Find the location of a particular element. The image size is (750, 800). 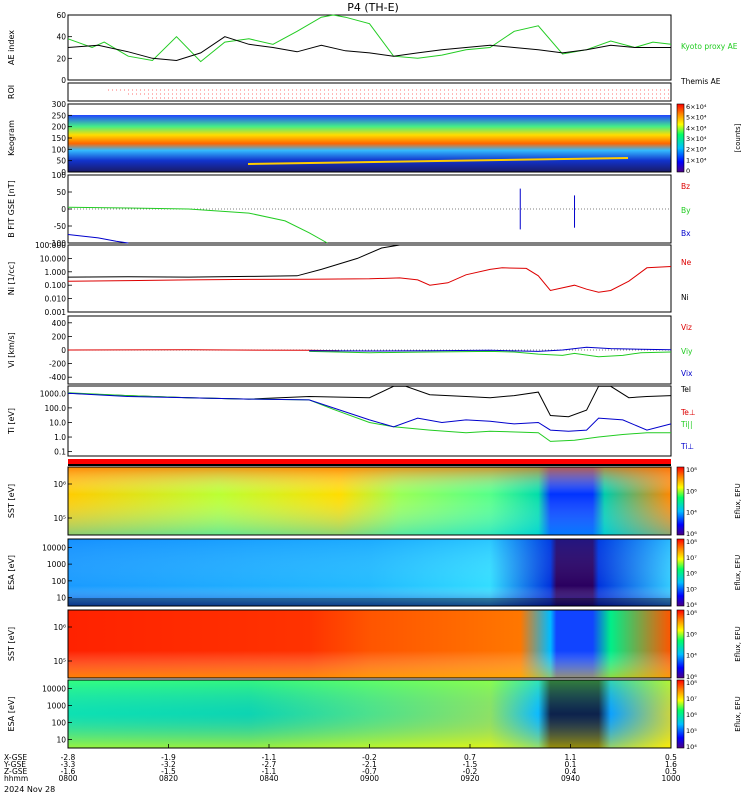

sst_perp-cbar-label: Eflux, EFU is located at coordinates (738, 500).